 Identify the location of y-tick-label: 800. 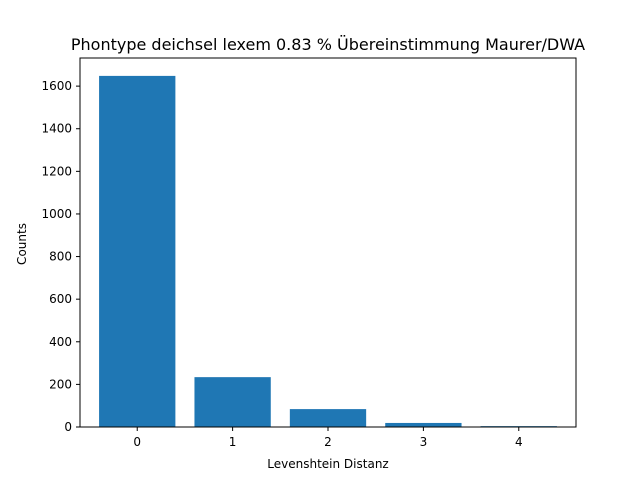
(60, 257).